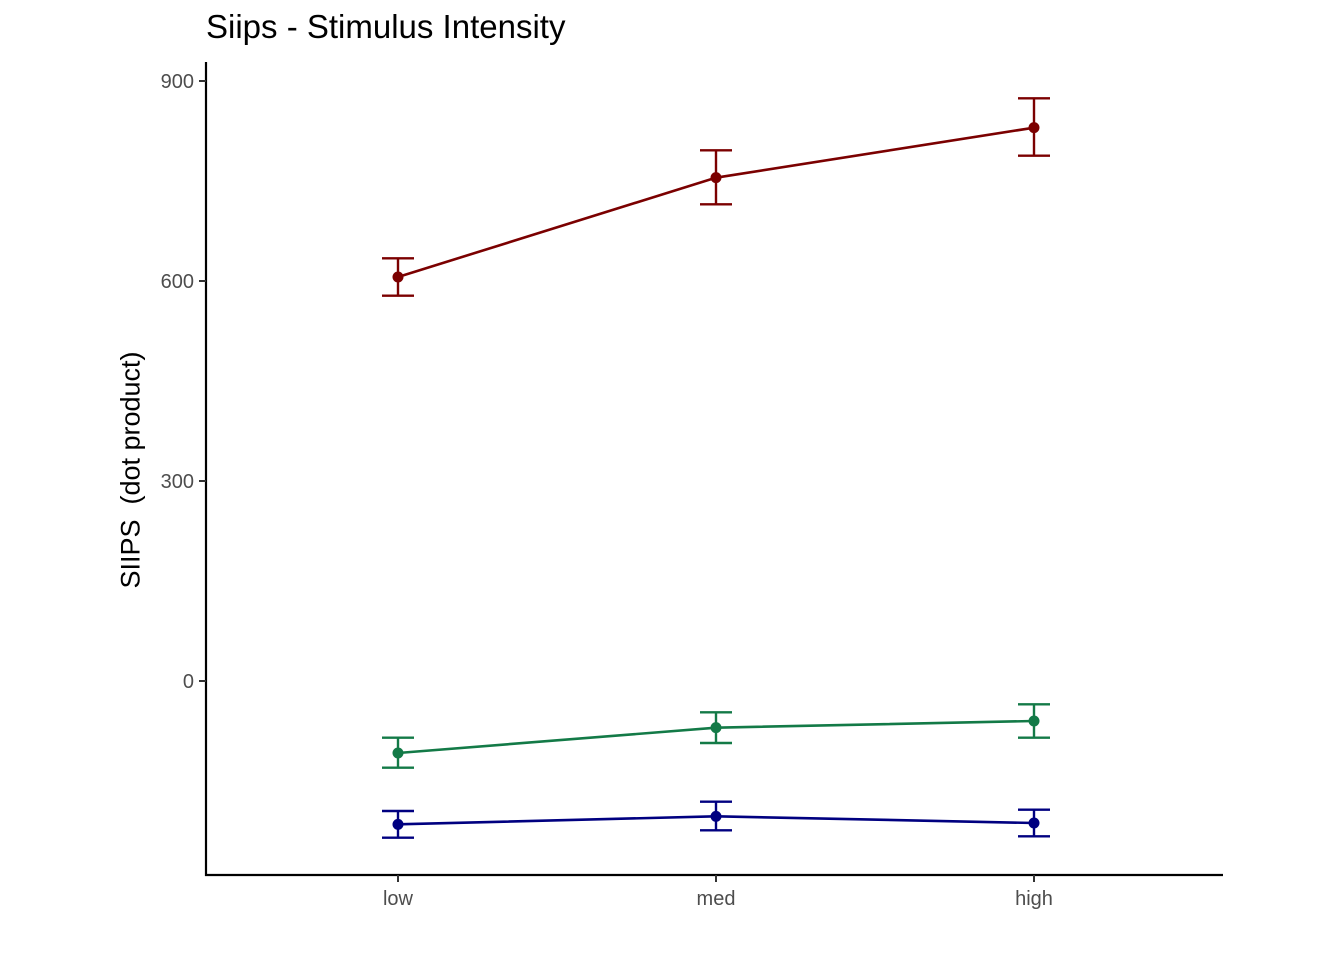  I want to click on x-tick-label: low, so click(398, 899).